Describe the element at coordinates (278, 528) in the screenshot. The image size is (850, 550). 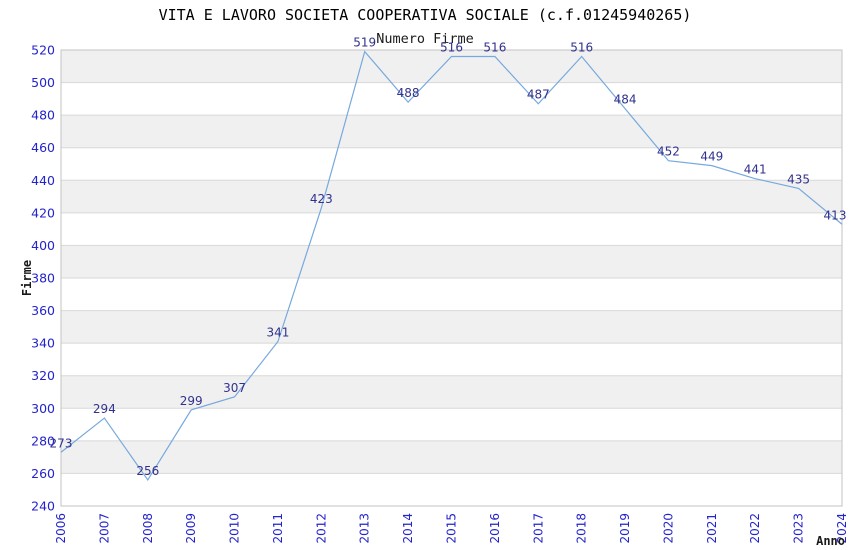
I see `x-tick-label: 2011` at that location.